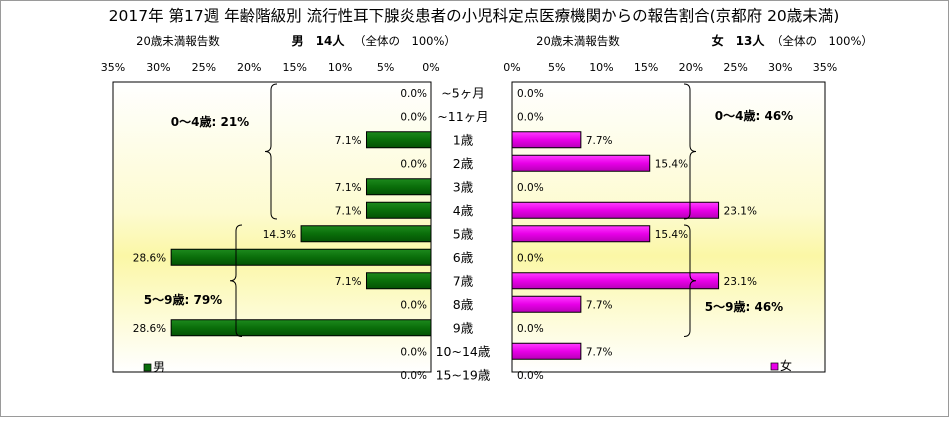  Describe the element at coordinates (463, 327) in the screenshot. I see `category-label: 9歳` at that location.